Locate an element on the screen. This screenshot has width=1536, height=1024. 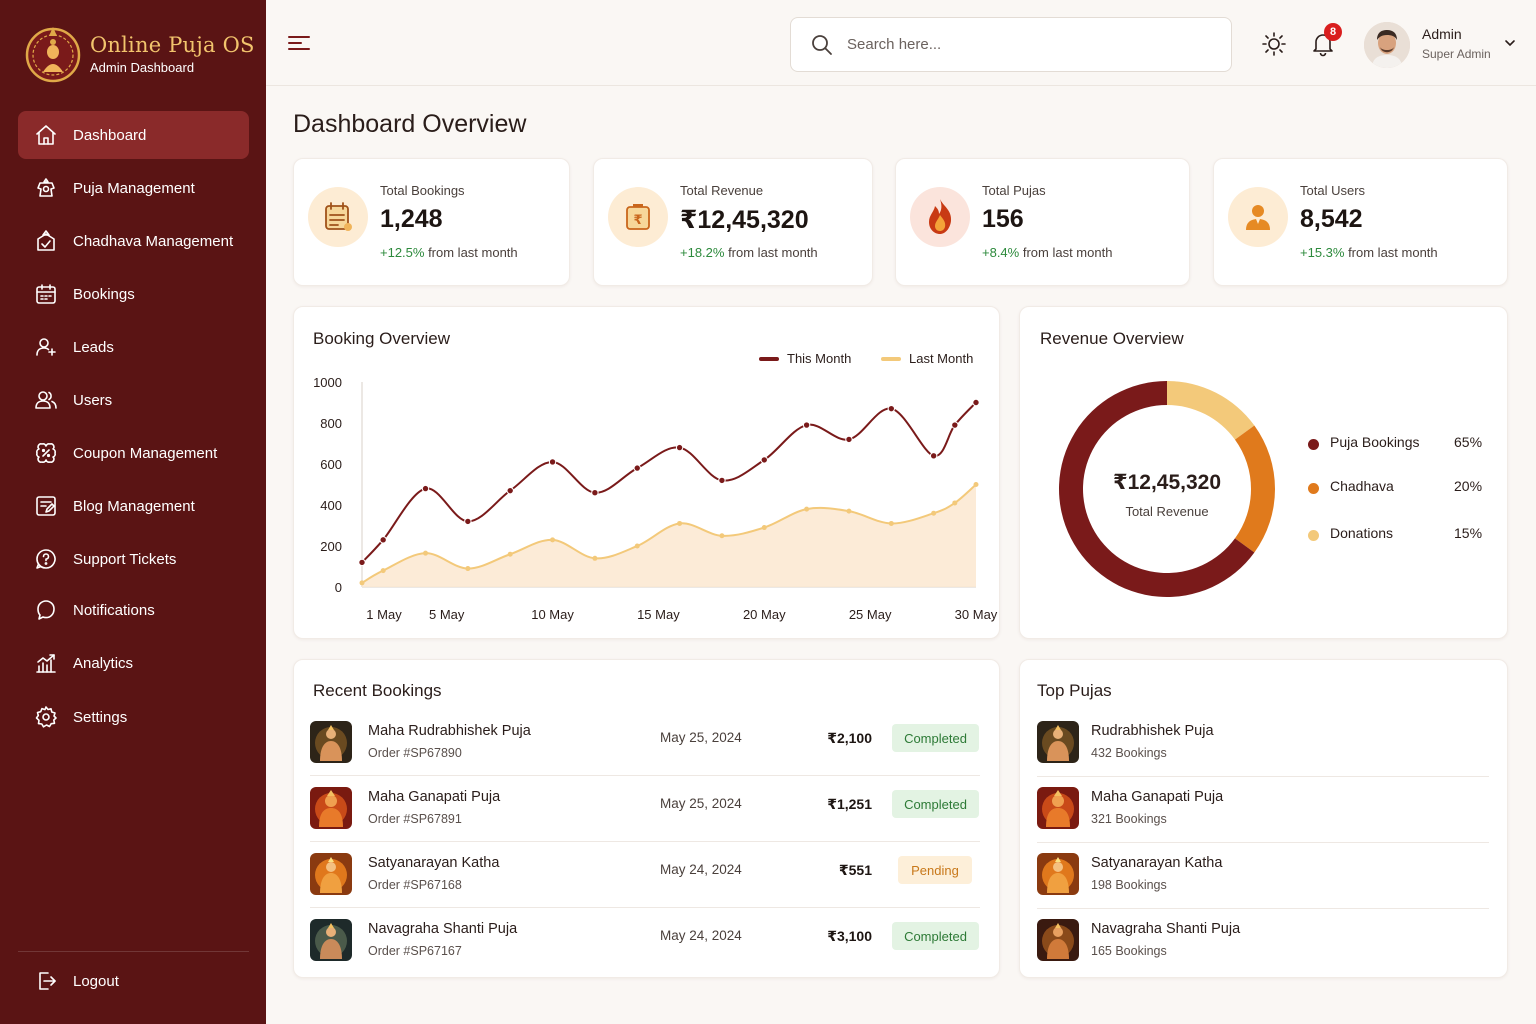
page-title: Dashboard Overview is located at coordinates (410, 124).